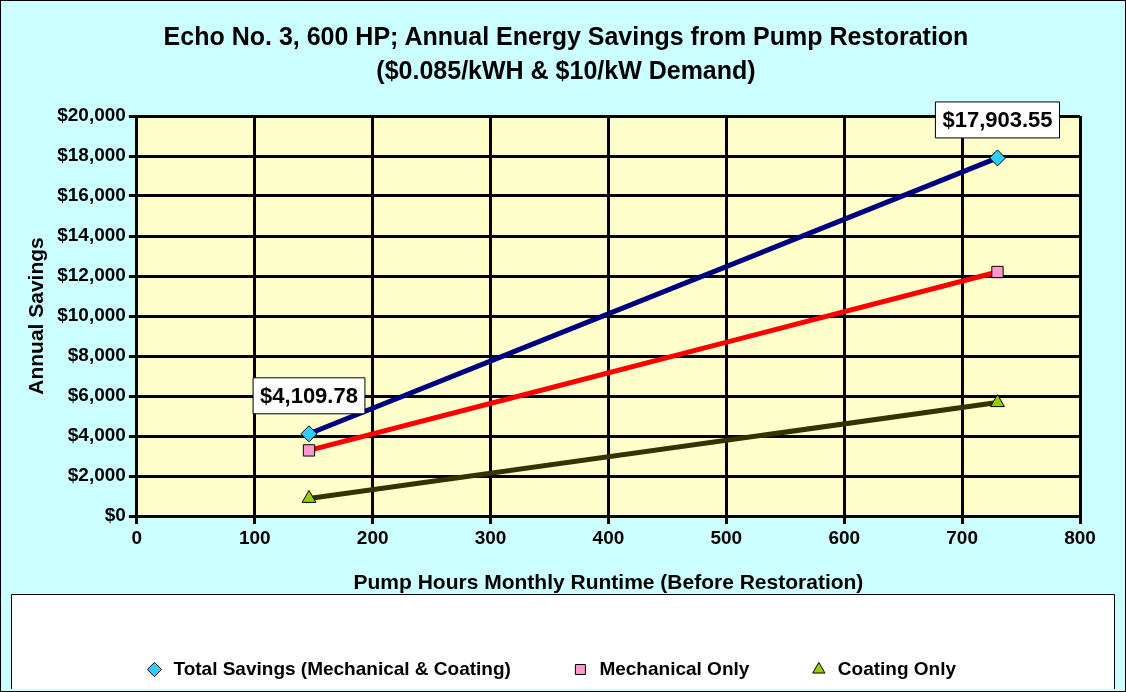  Describe the element at coordinates (566, 53) in the screenshot. I see `chart-title: Echo No. 3, 600 HP; Annual Energy Savings from Pump Restoration ($0.085/kWH & $10/kW Demand)` at that location.